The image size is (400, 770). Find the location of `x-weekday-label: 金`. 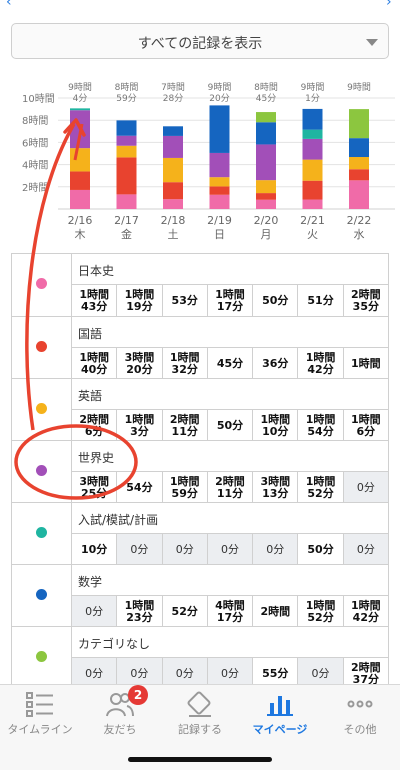

x-weekday-label: 金 is located at coordinates (126, 234).